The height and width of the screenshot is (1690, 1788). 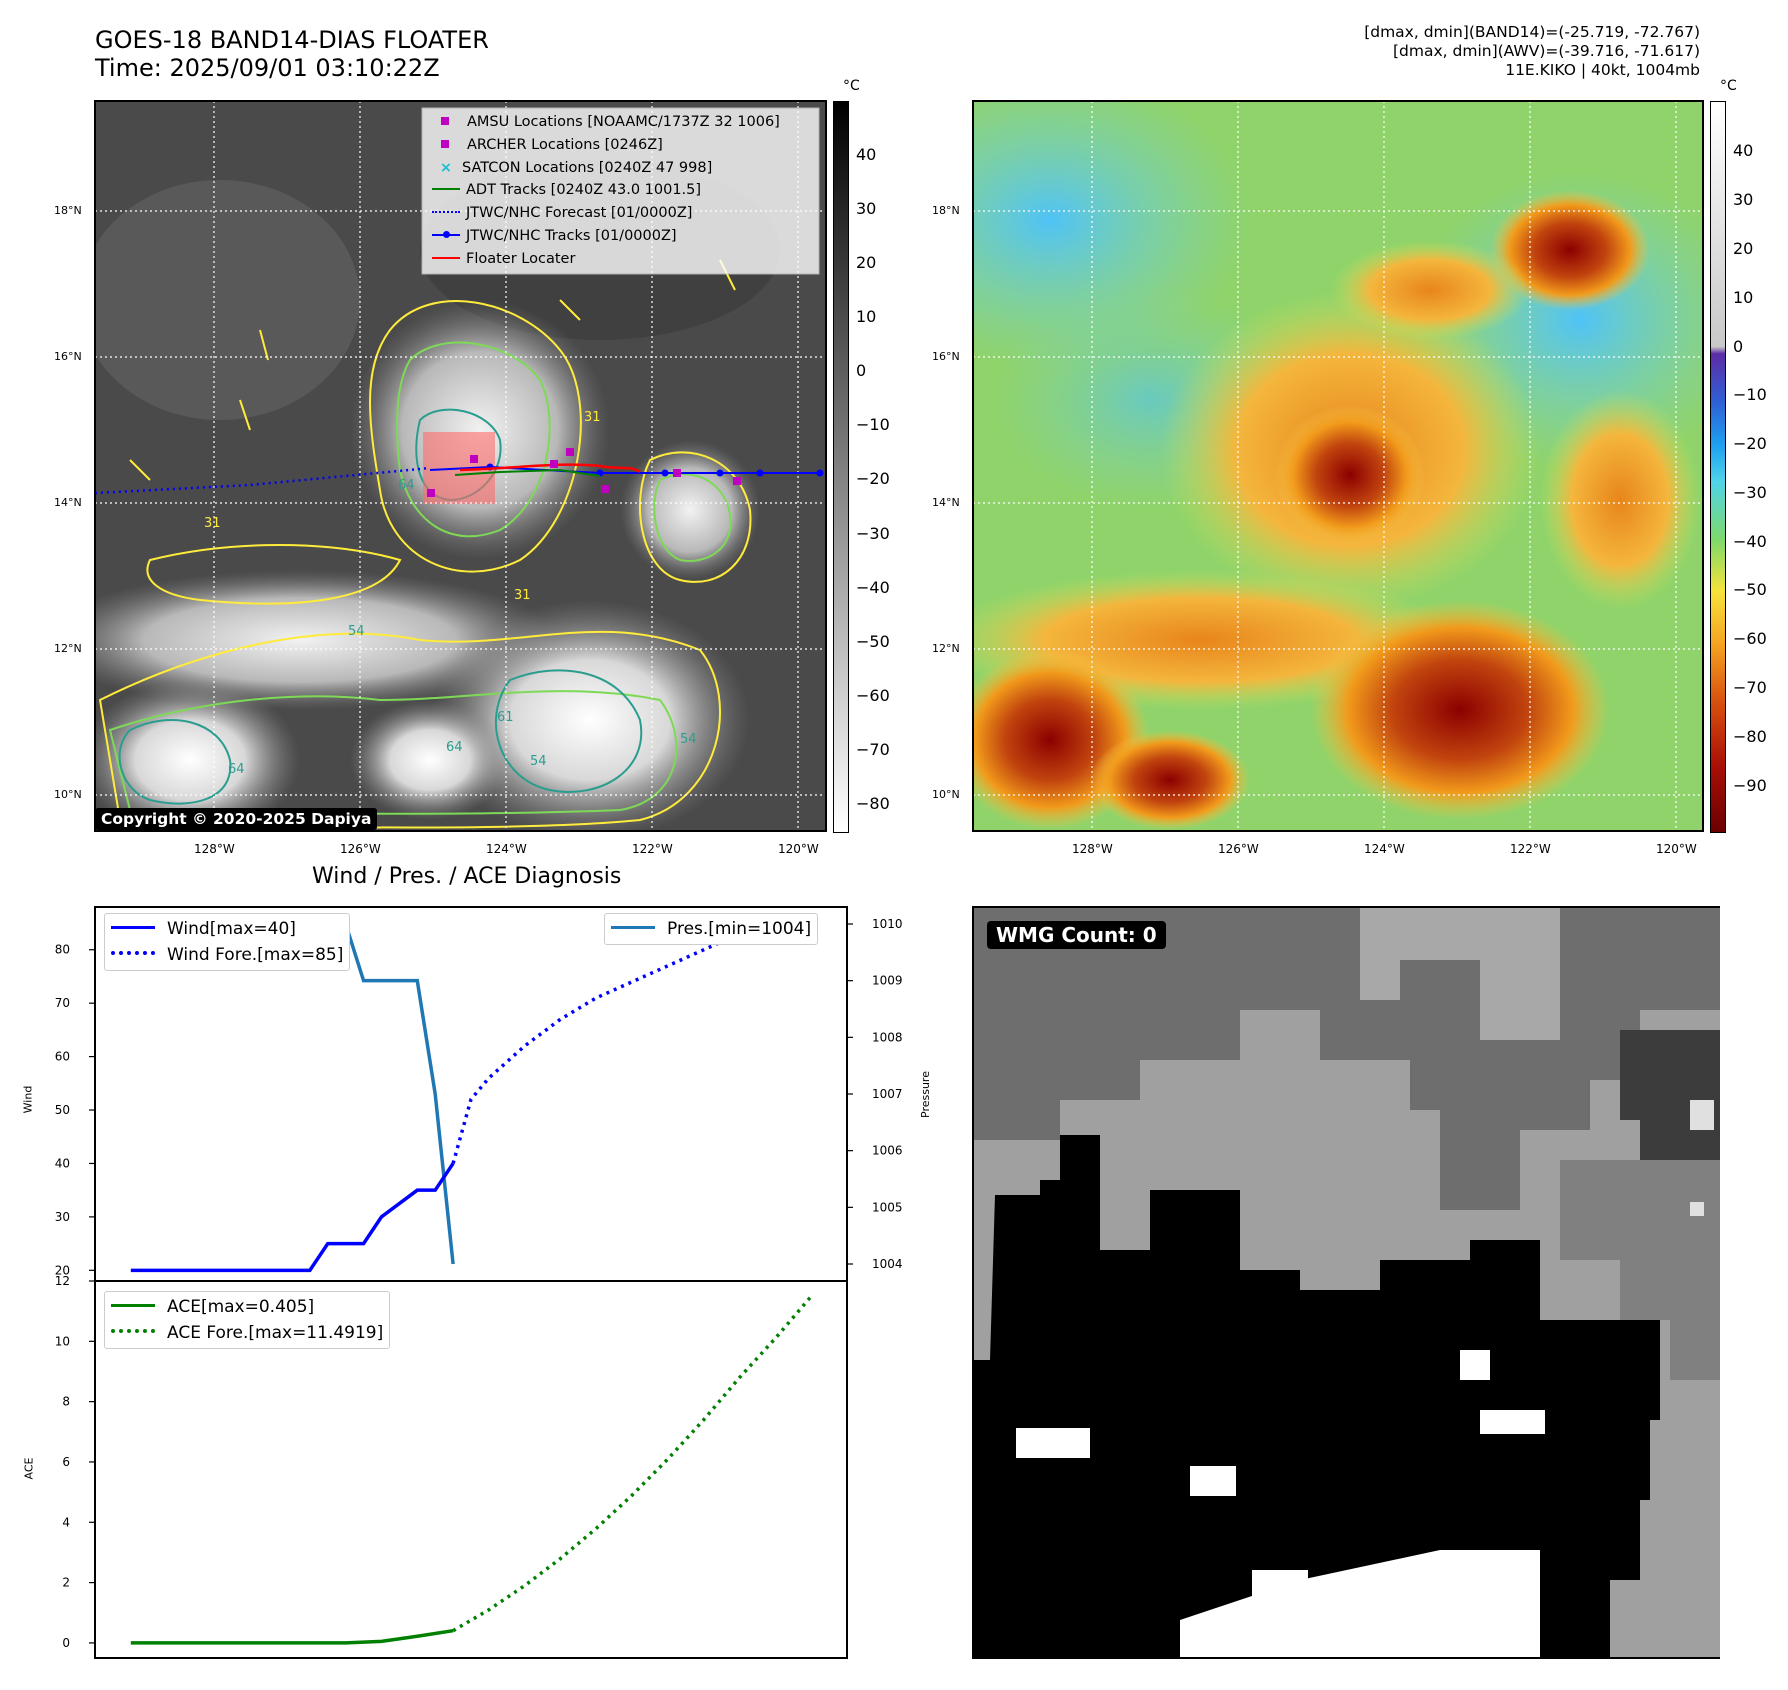 I want to click on wind-legend: Wind[max=40] Wind Fore.[max=85], so click(x=227, y=942).